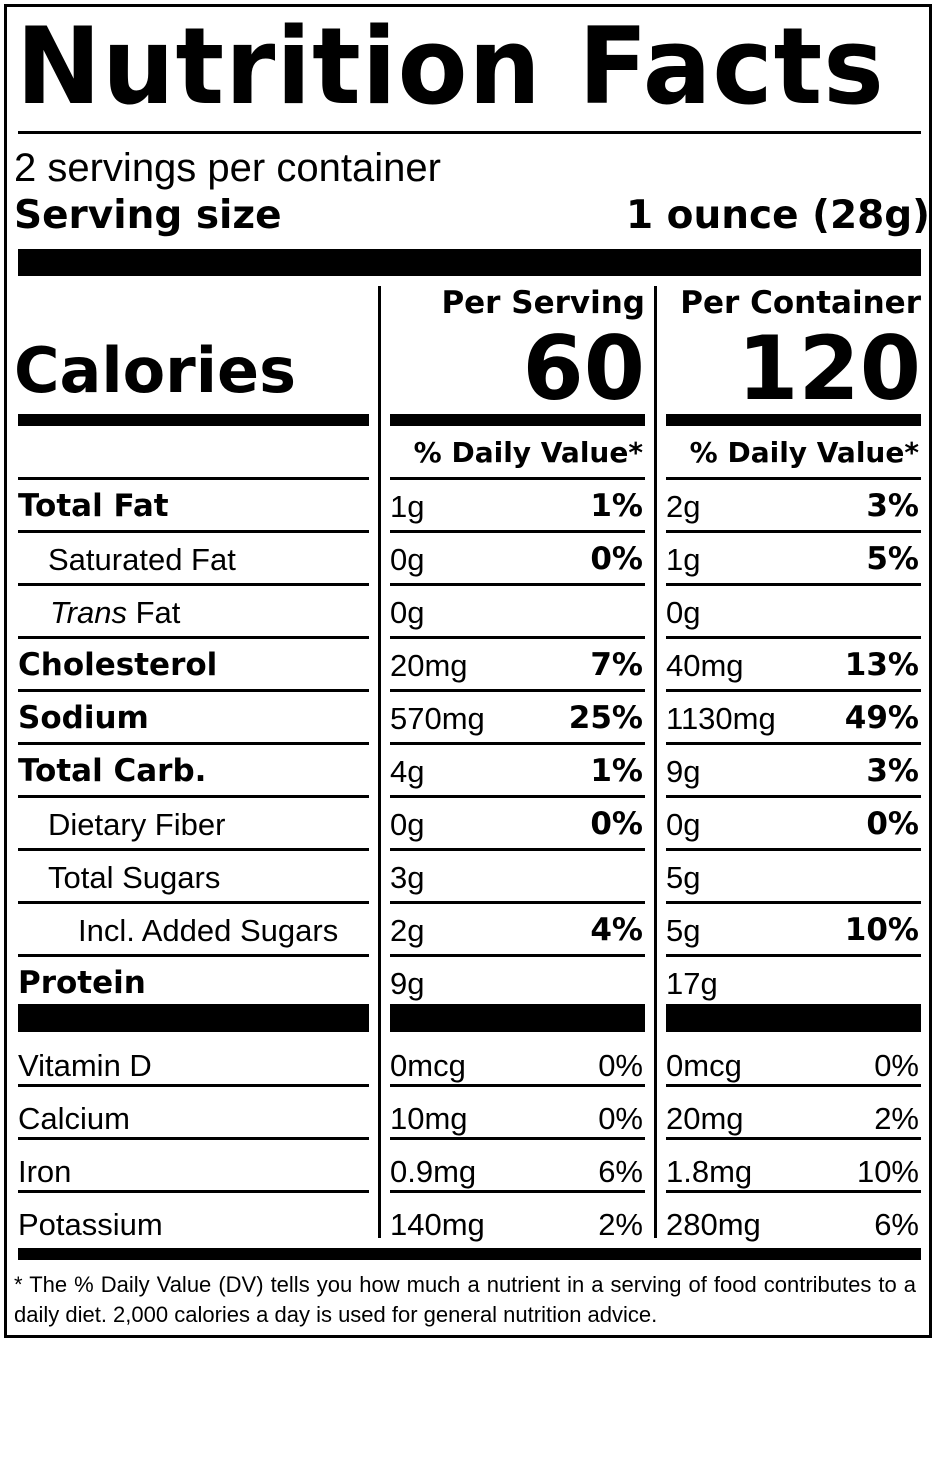 The width and height of the screenshot is (944, 1469). I want to click on calories-rule-left, so click(193, 420).